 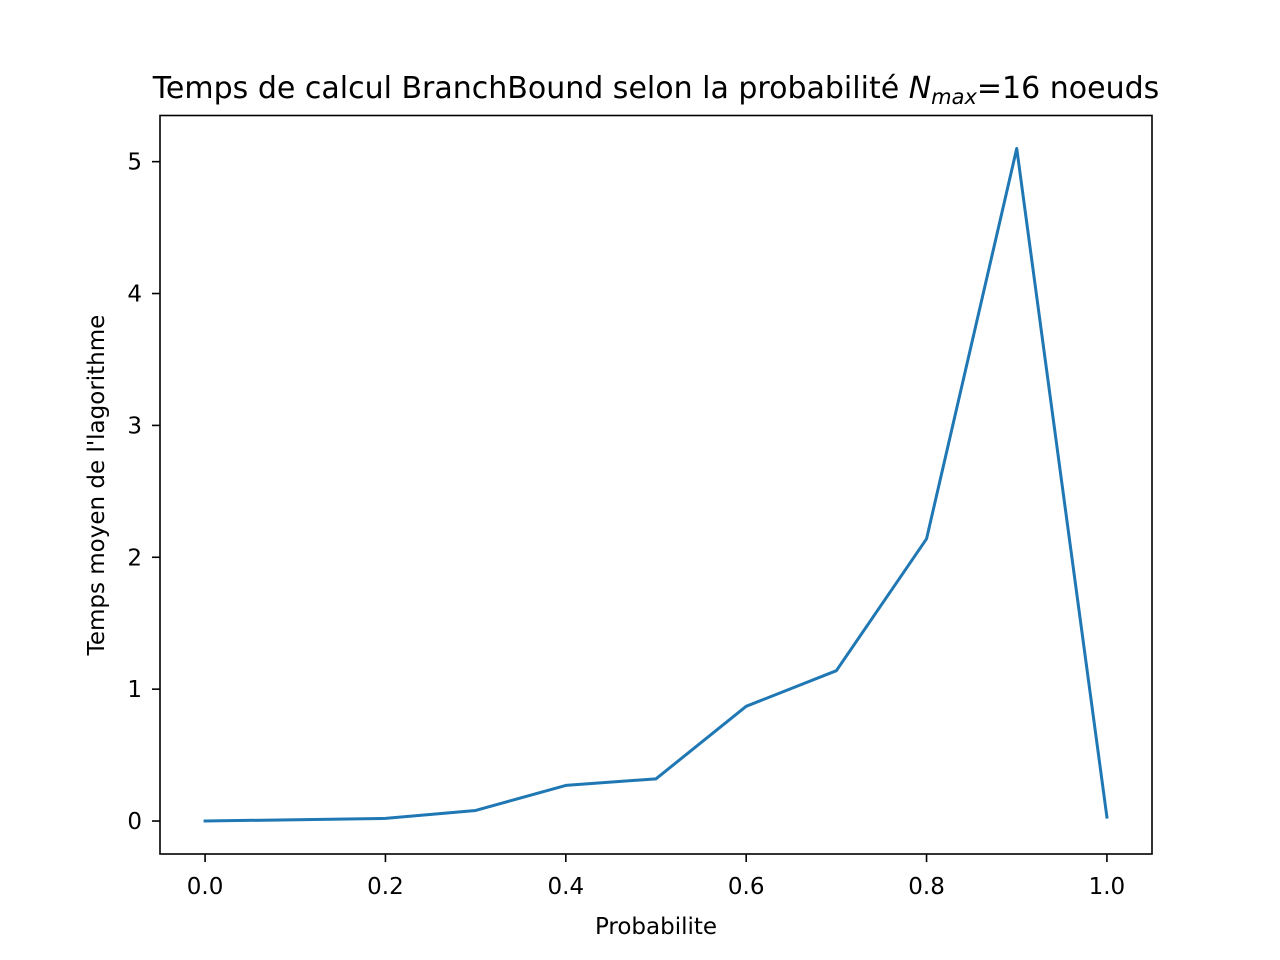 I want to click on y-tick-label: 2, so click(x=134, y=558).